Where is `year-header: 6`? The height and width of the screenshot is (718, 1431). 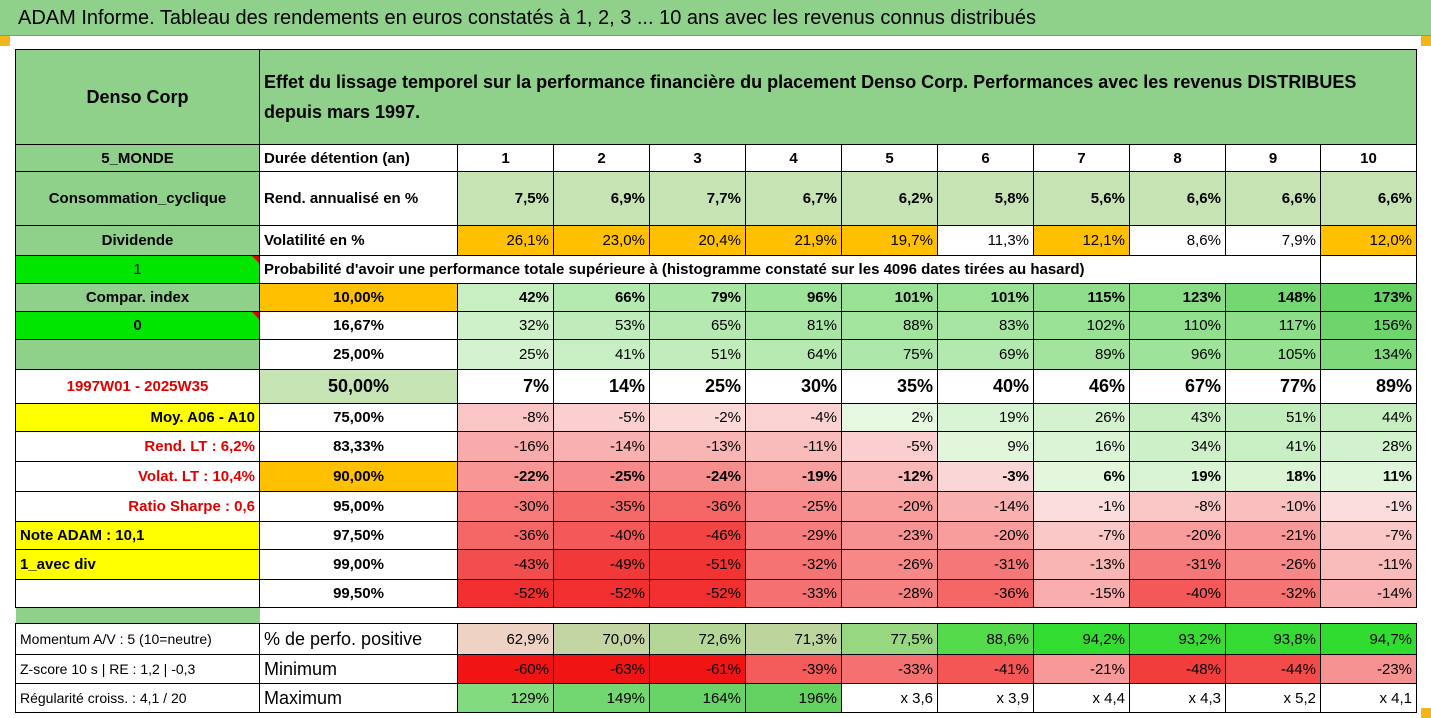
year-header: 6 is located at coordinates (985, 158).